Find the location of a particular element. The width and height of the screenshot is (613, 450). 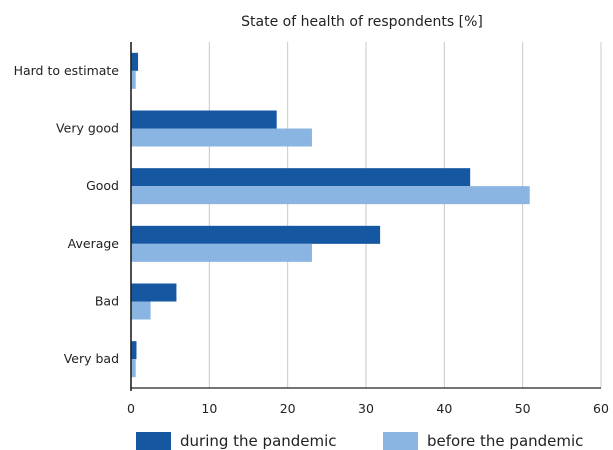

bar-bad-during is located at coordinates (154, 292).